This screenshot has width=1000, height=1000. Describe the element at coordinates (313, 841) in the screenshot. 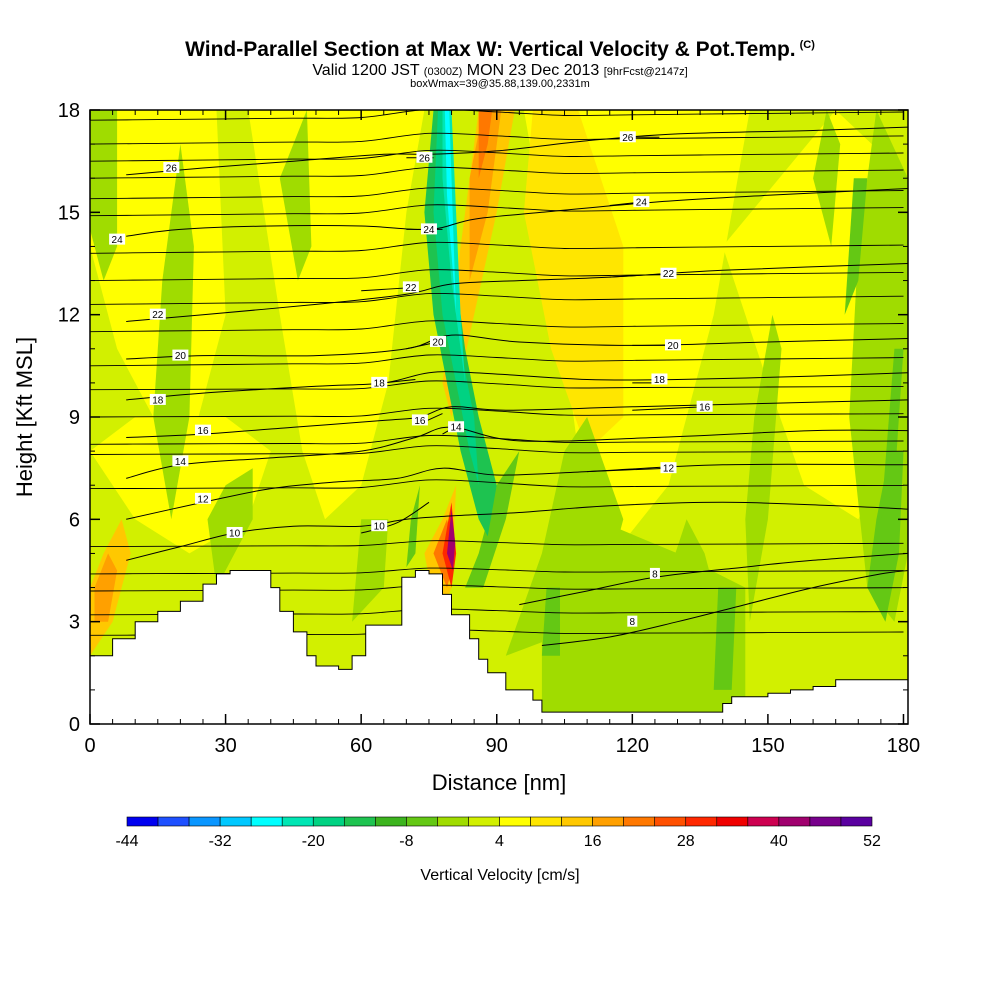

I see `colorbar-tick-label: -20` at that location.